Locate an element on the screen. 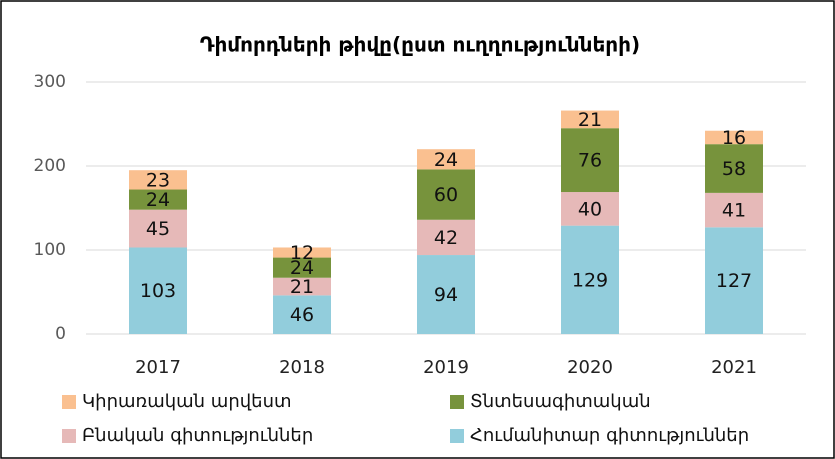 The image size is (835, 459). x-tick-label: 2020 is located at coordinates (590, 367).